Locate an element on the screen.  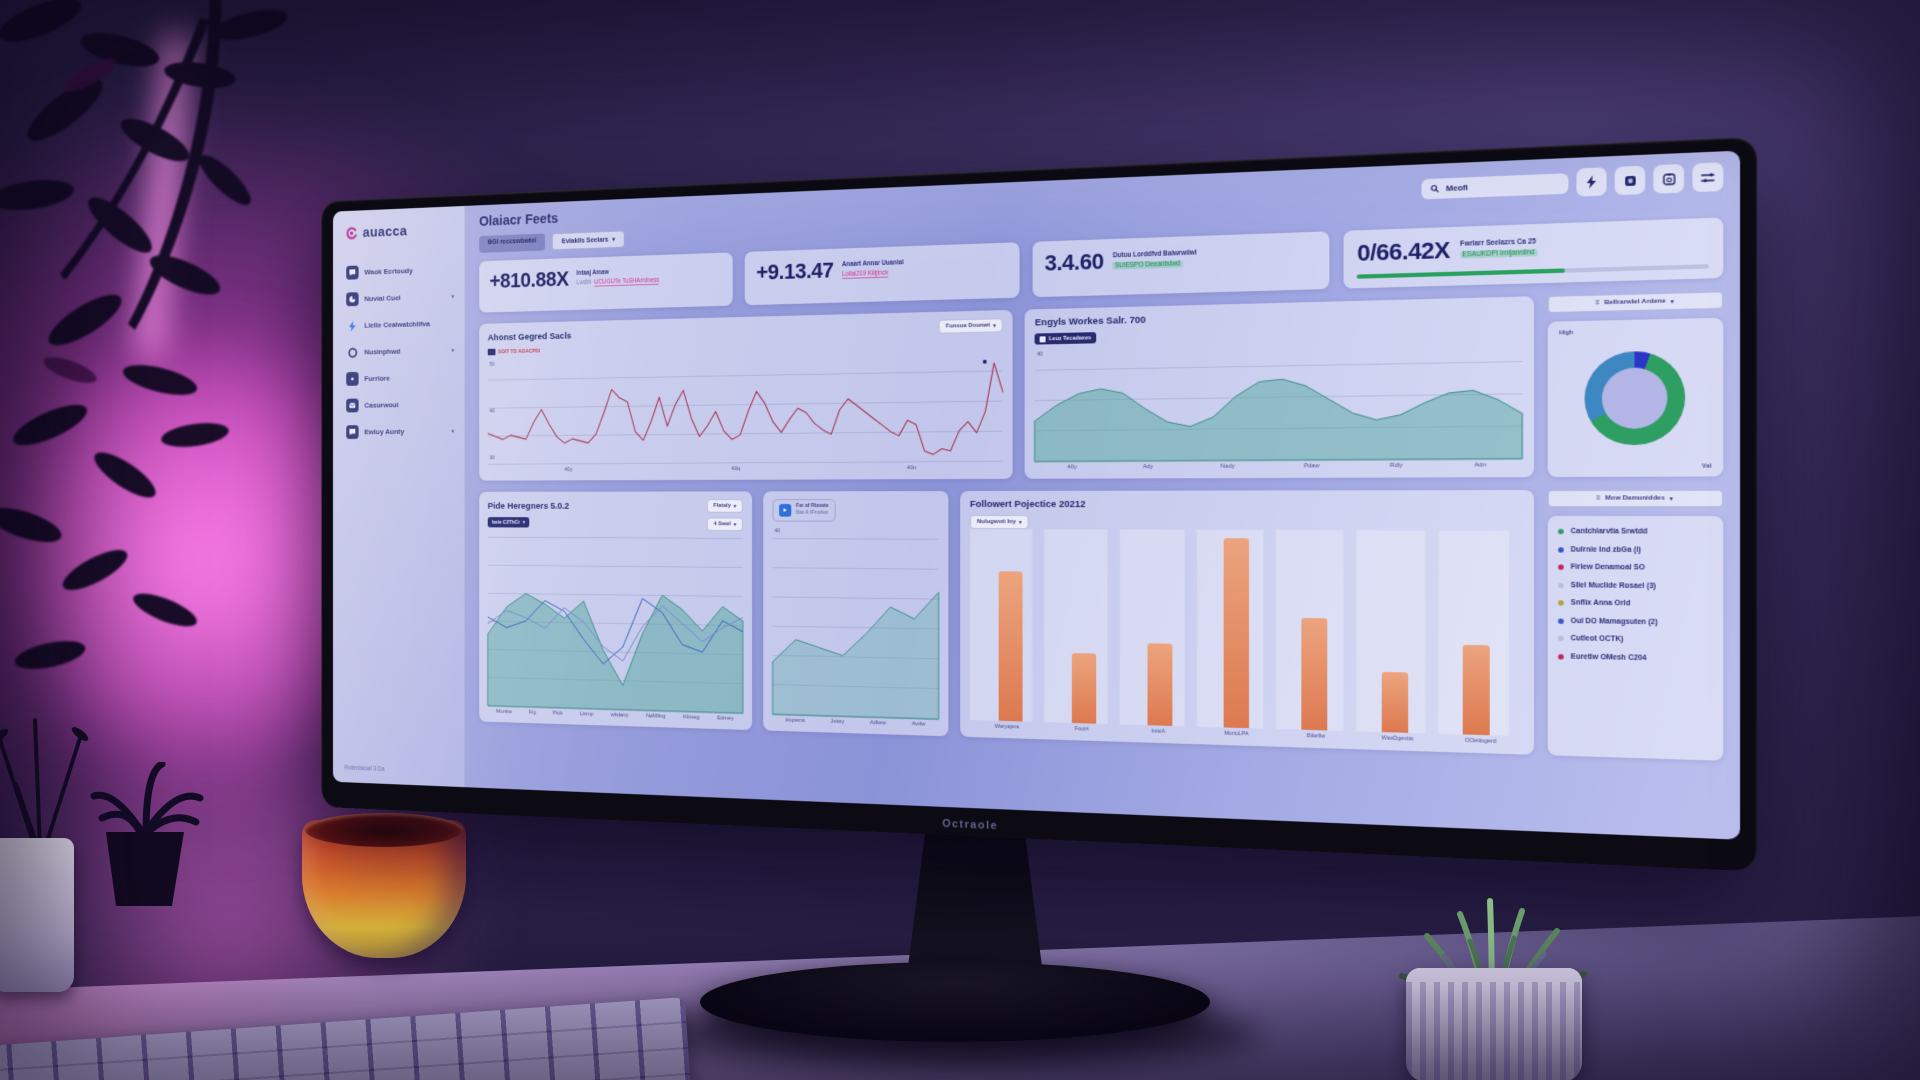
bar-chart-dropdown: Nulugwoti Iny ▾ is located at coordinates (999, 522).